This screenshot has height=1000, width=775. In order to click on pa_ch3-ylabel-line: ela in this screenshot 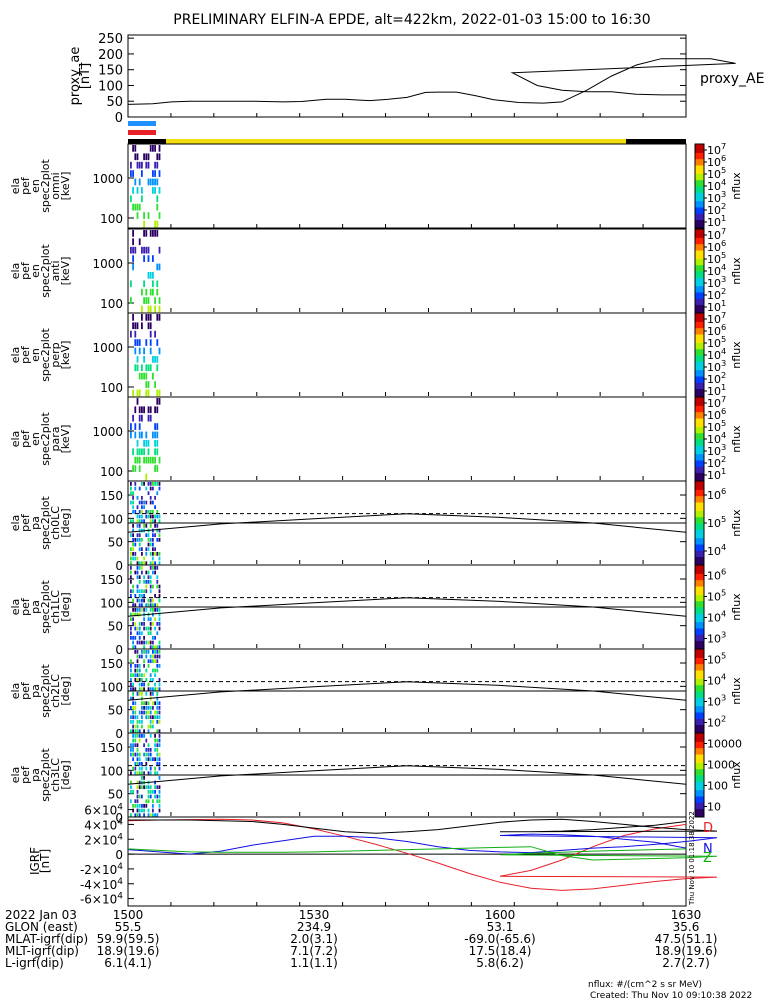, I will do `click(15, 775)`.